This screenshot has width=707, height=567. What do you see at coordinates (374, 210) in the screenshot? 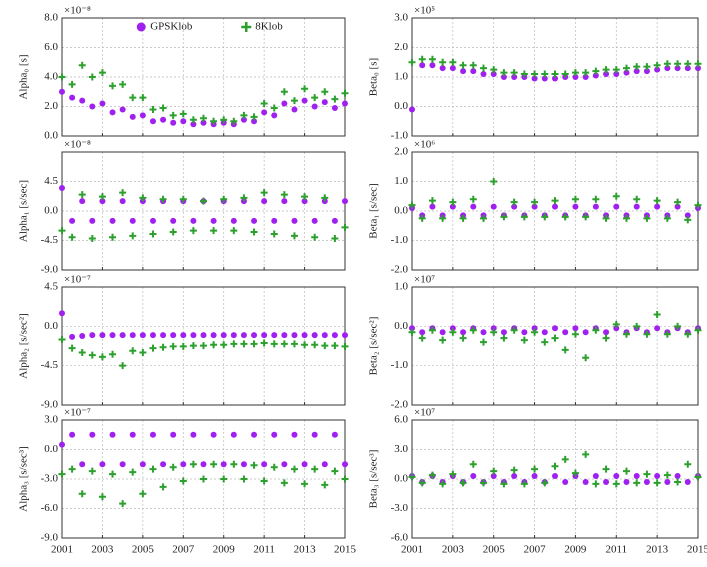
I see `y-axis-label: Beta₁ [s/sec]` at bounding box center [374, 210].